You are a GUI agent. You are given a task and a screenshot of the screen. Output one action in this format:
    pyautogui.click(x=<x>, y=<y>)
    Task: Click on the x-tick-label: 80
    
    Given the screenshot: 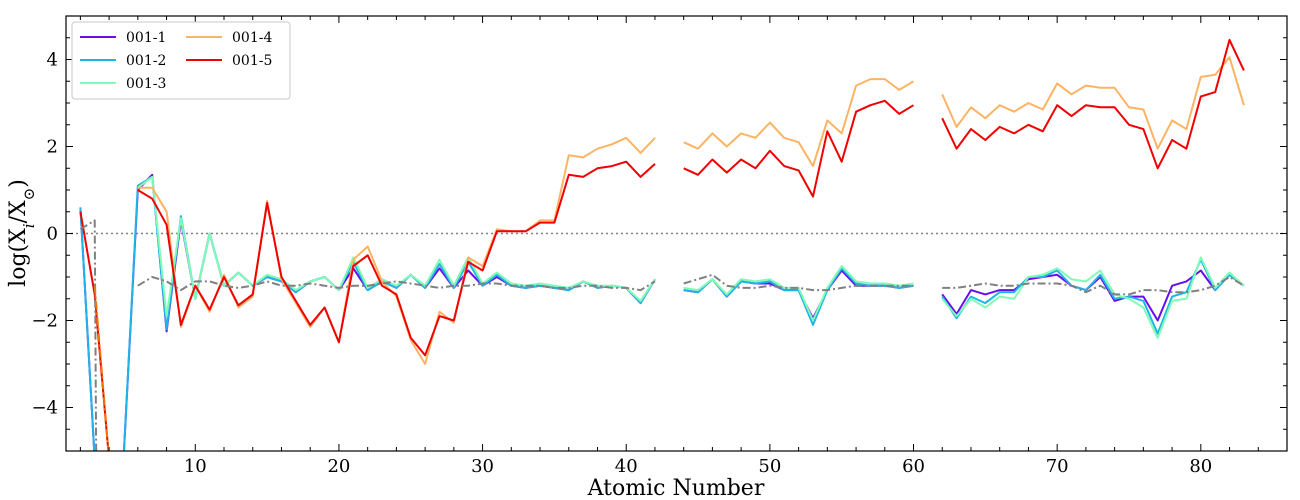 What is the action you would take?
    pyautogui.click(x=1200, y=466)
    